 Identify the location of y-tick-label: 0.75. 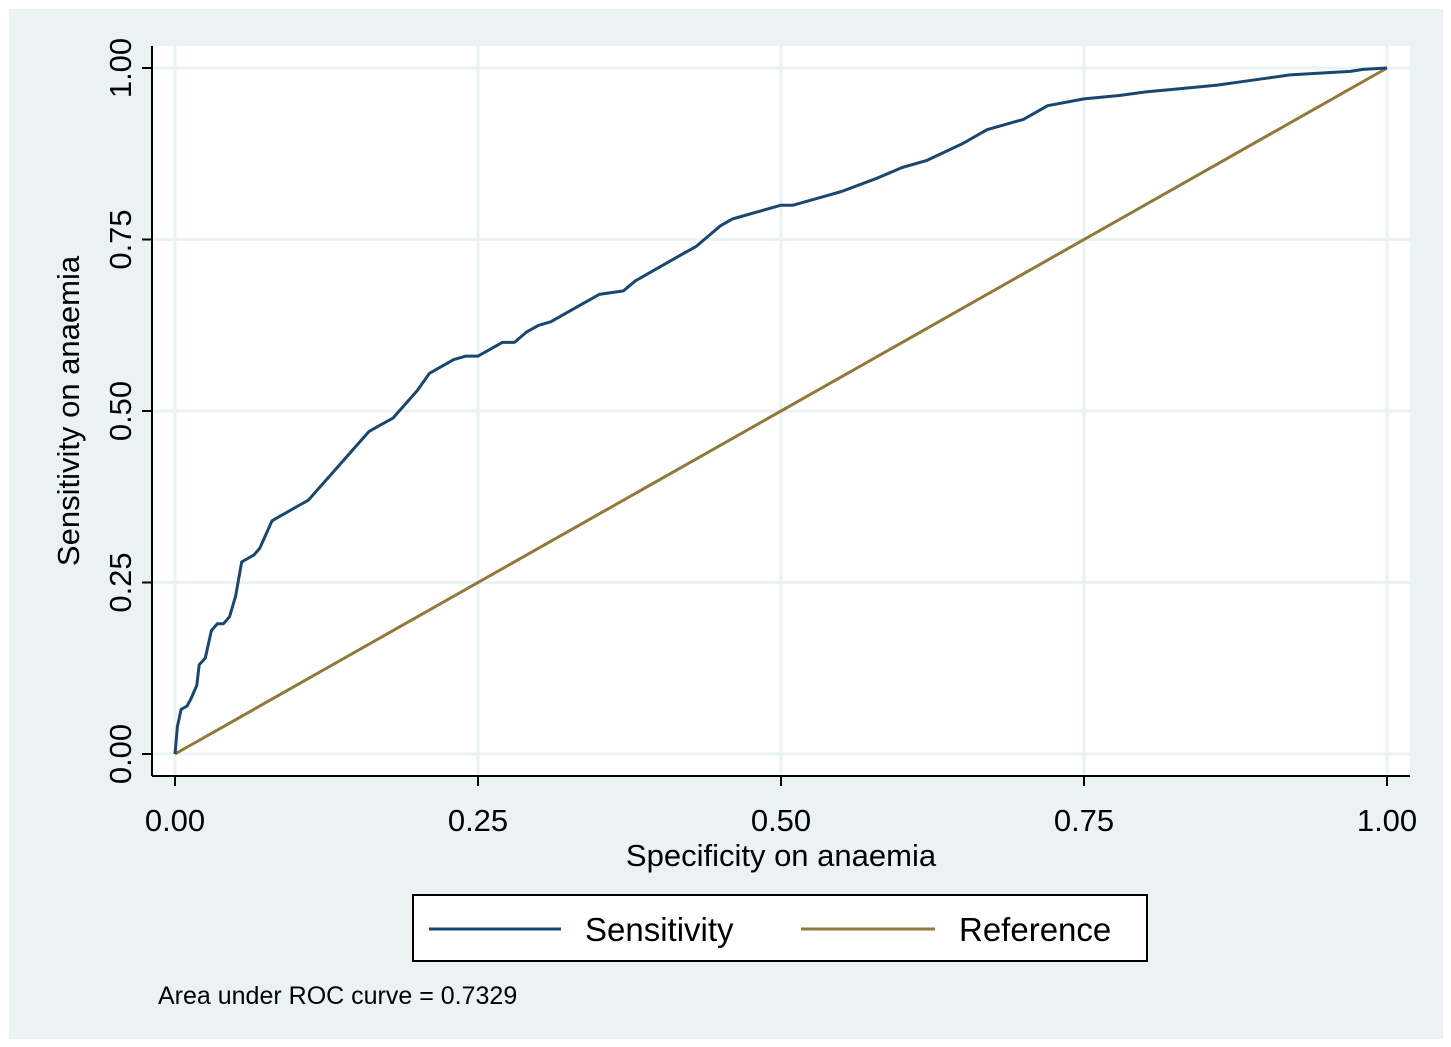
(120, 239).